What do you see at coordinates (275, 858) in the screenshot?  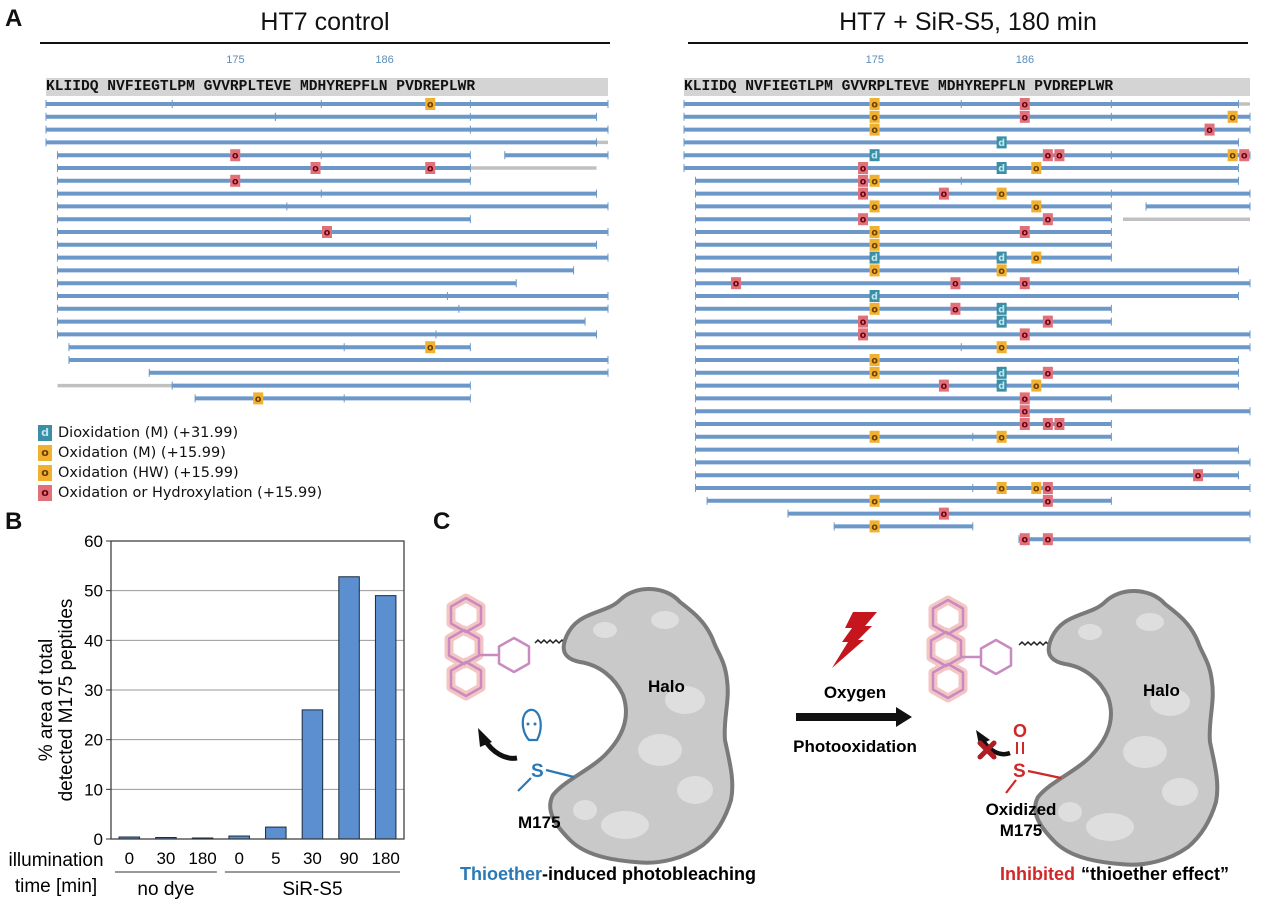 I see `x-tick-label: 5` at bounding box center [275, 858].